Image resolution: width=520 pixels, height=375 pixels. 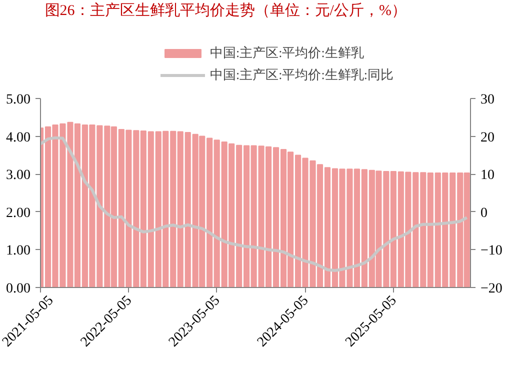 What do you see at coordinates (225, 11) in the screenshot?
I see `chart-title: 图26：主产区生鲜乳平均价走势（单位：元/公斤，%）` at bounding box center [225, 11].